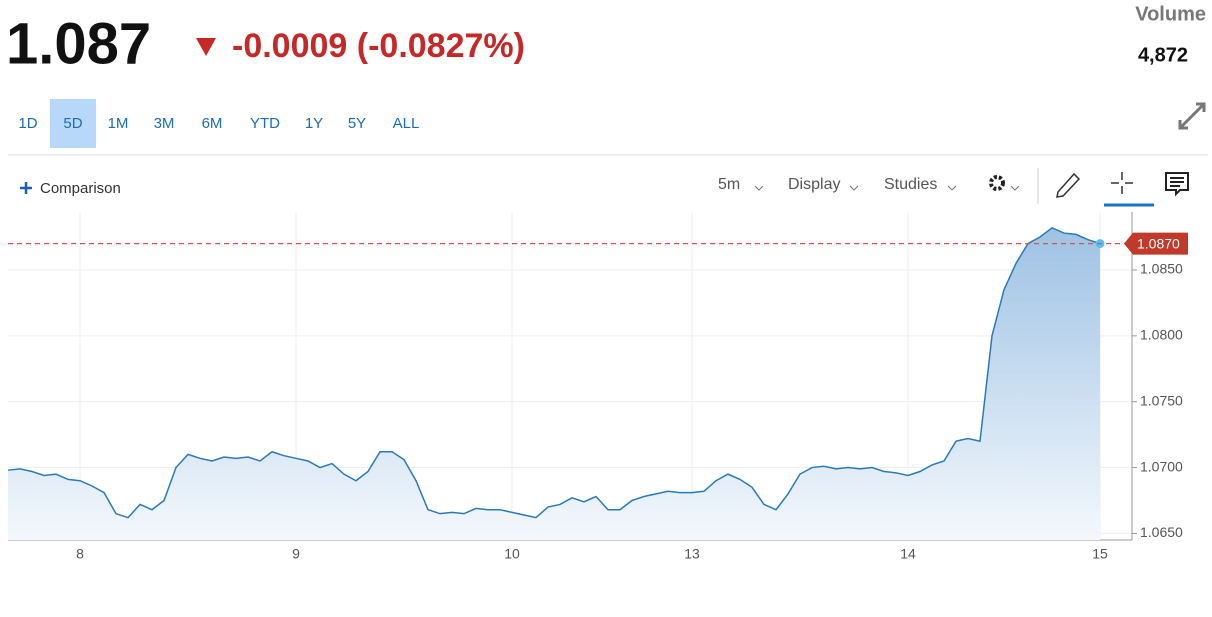  I want to click on y-tick-label: 1.0850, so click(1161, 269).